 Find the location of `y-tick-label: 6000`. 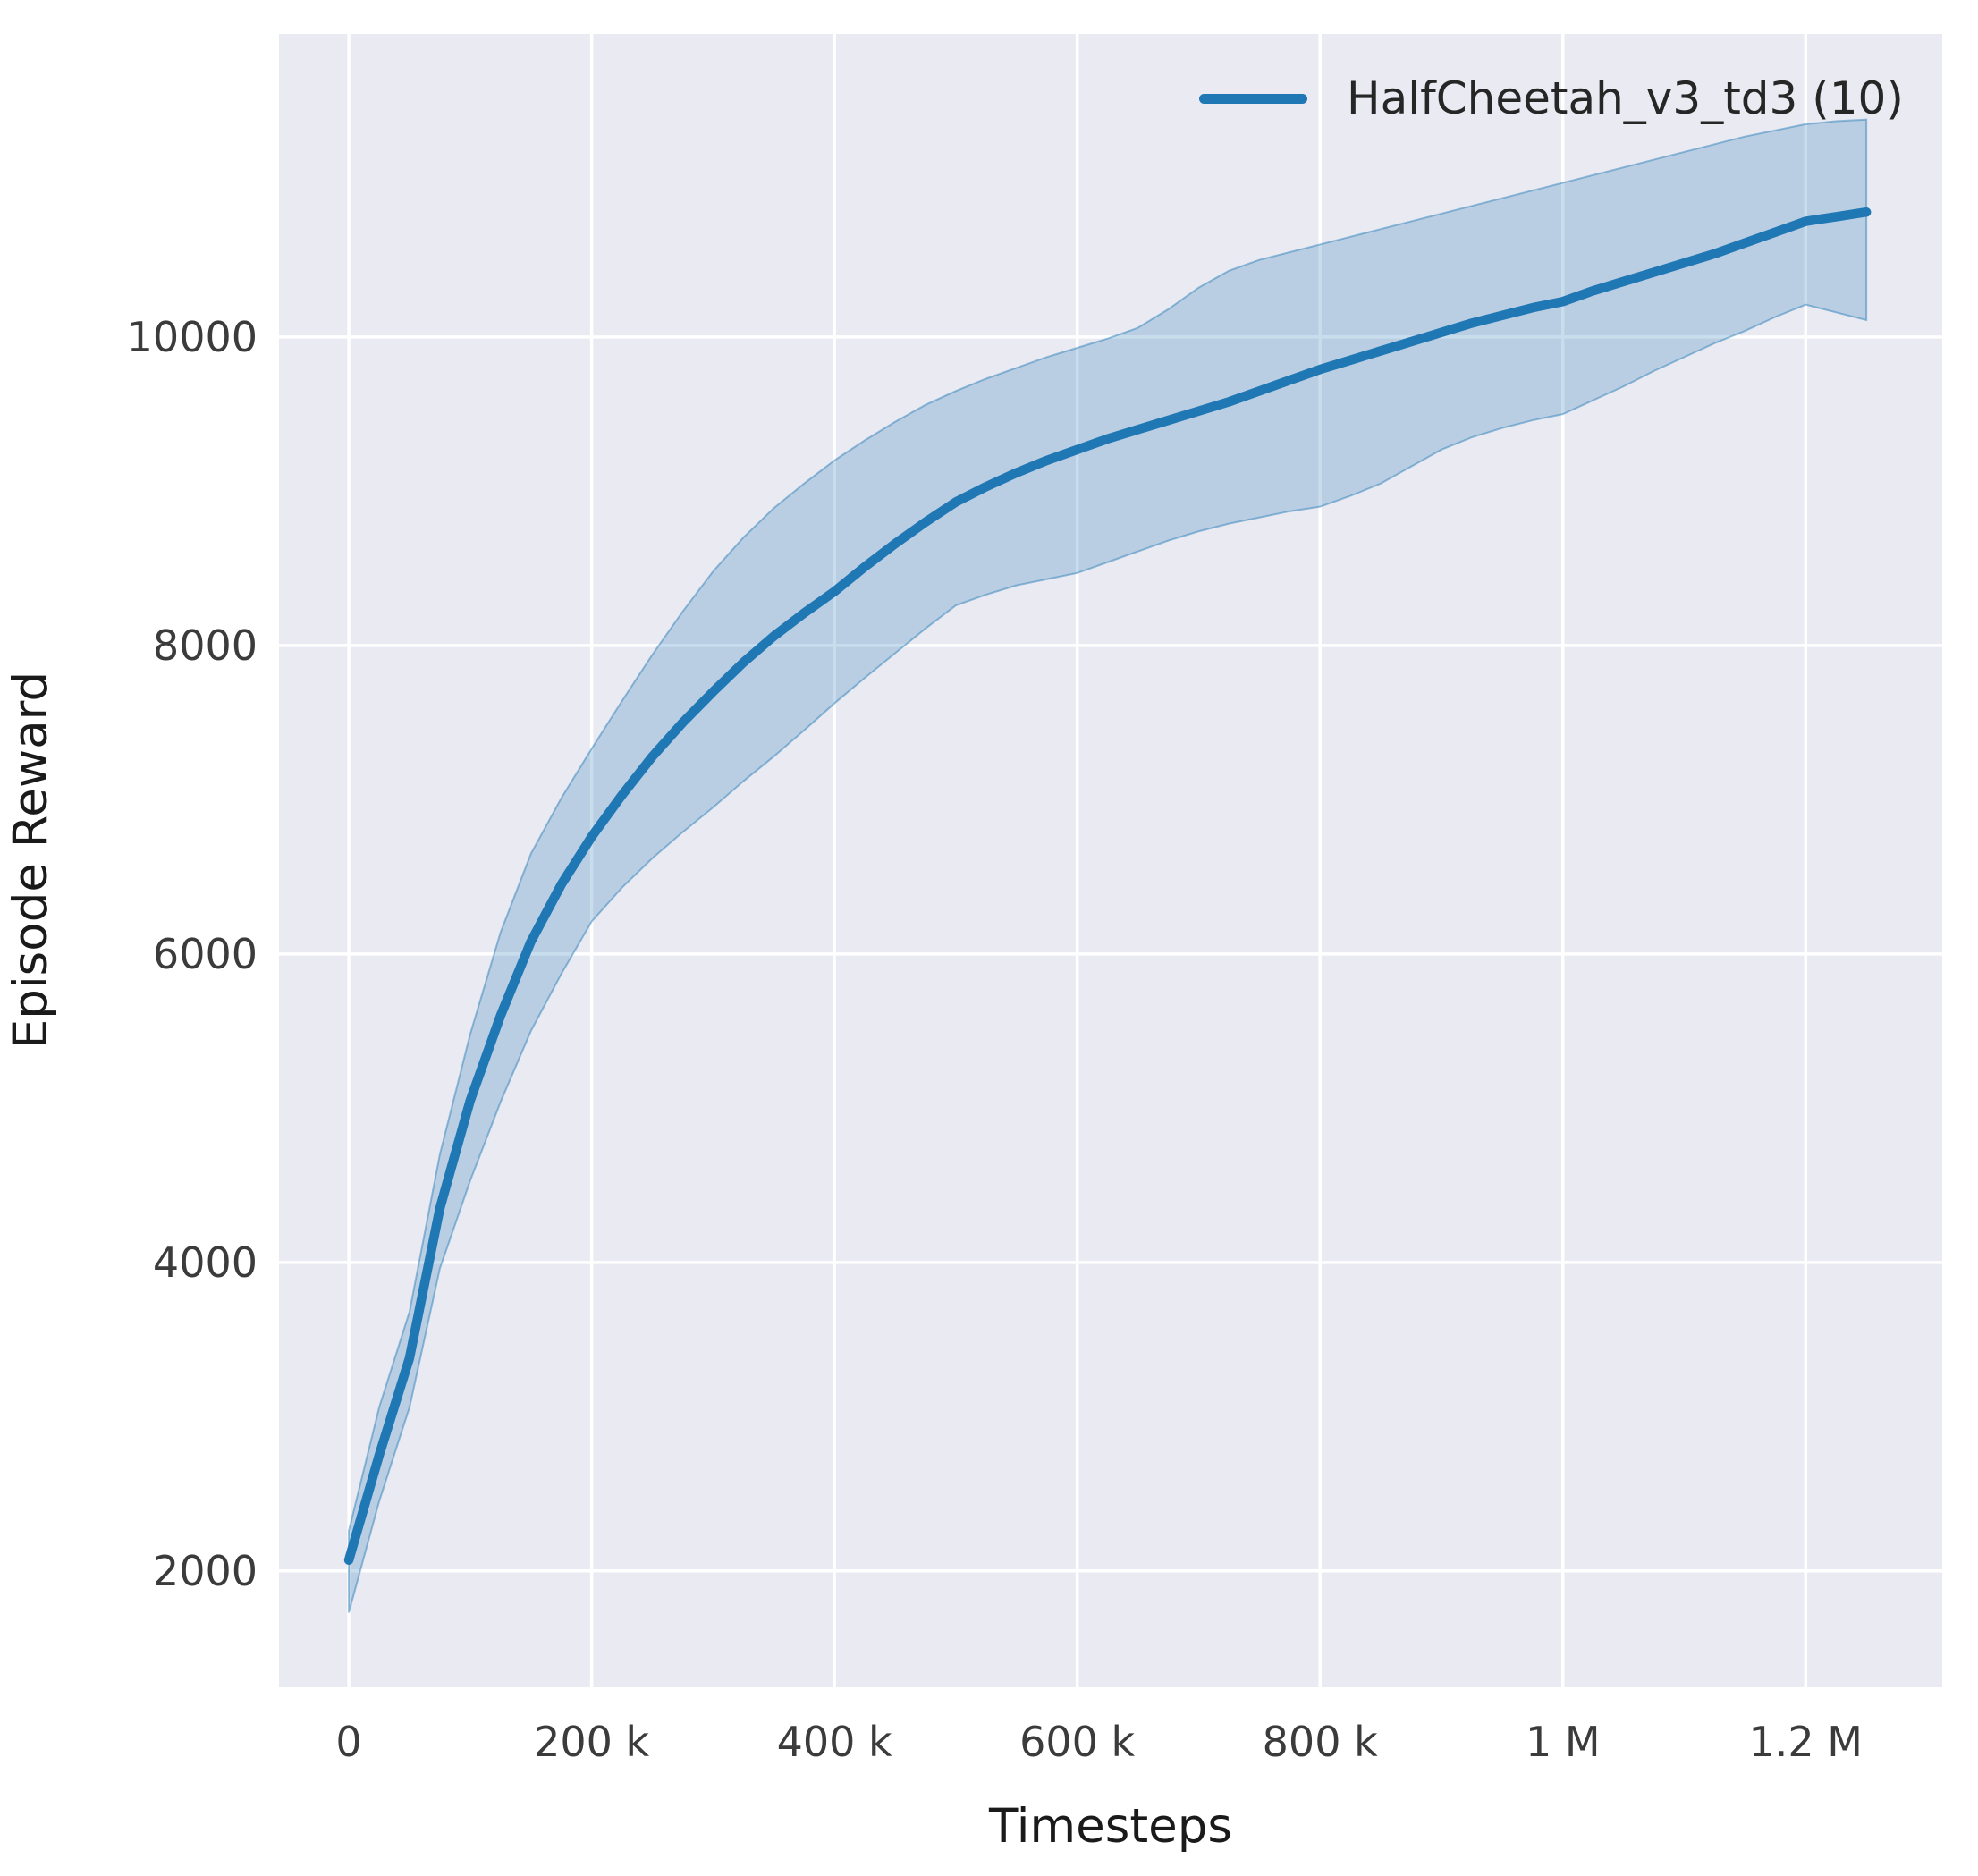

y-tick-label: 6000 is located at coordinates (205, 954).